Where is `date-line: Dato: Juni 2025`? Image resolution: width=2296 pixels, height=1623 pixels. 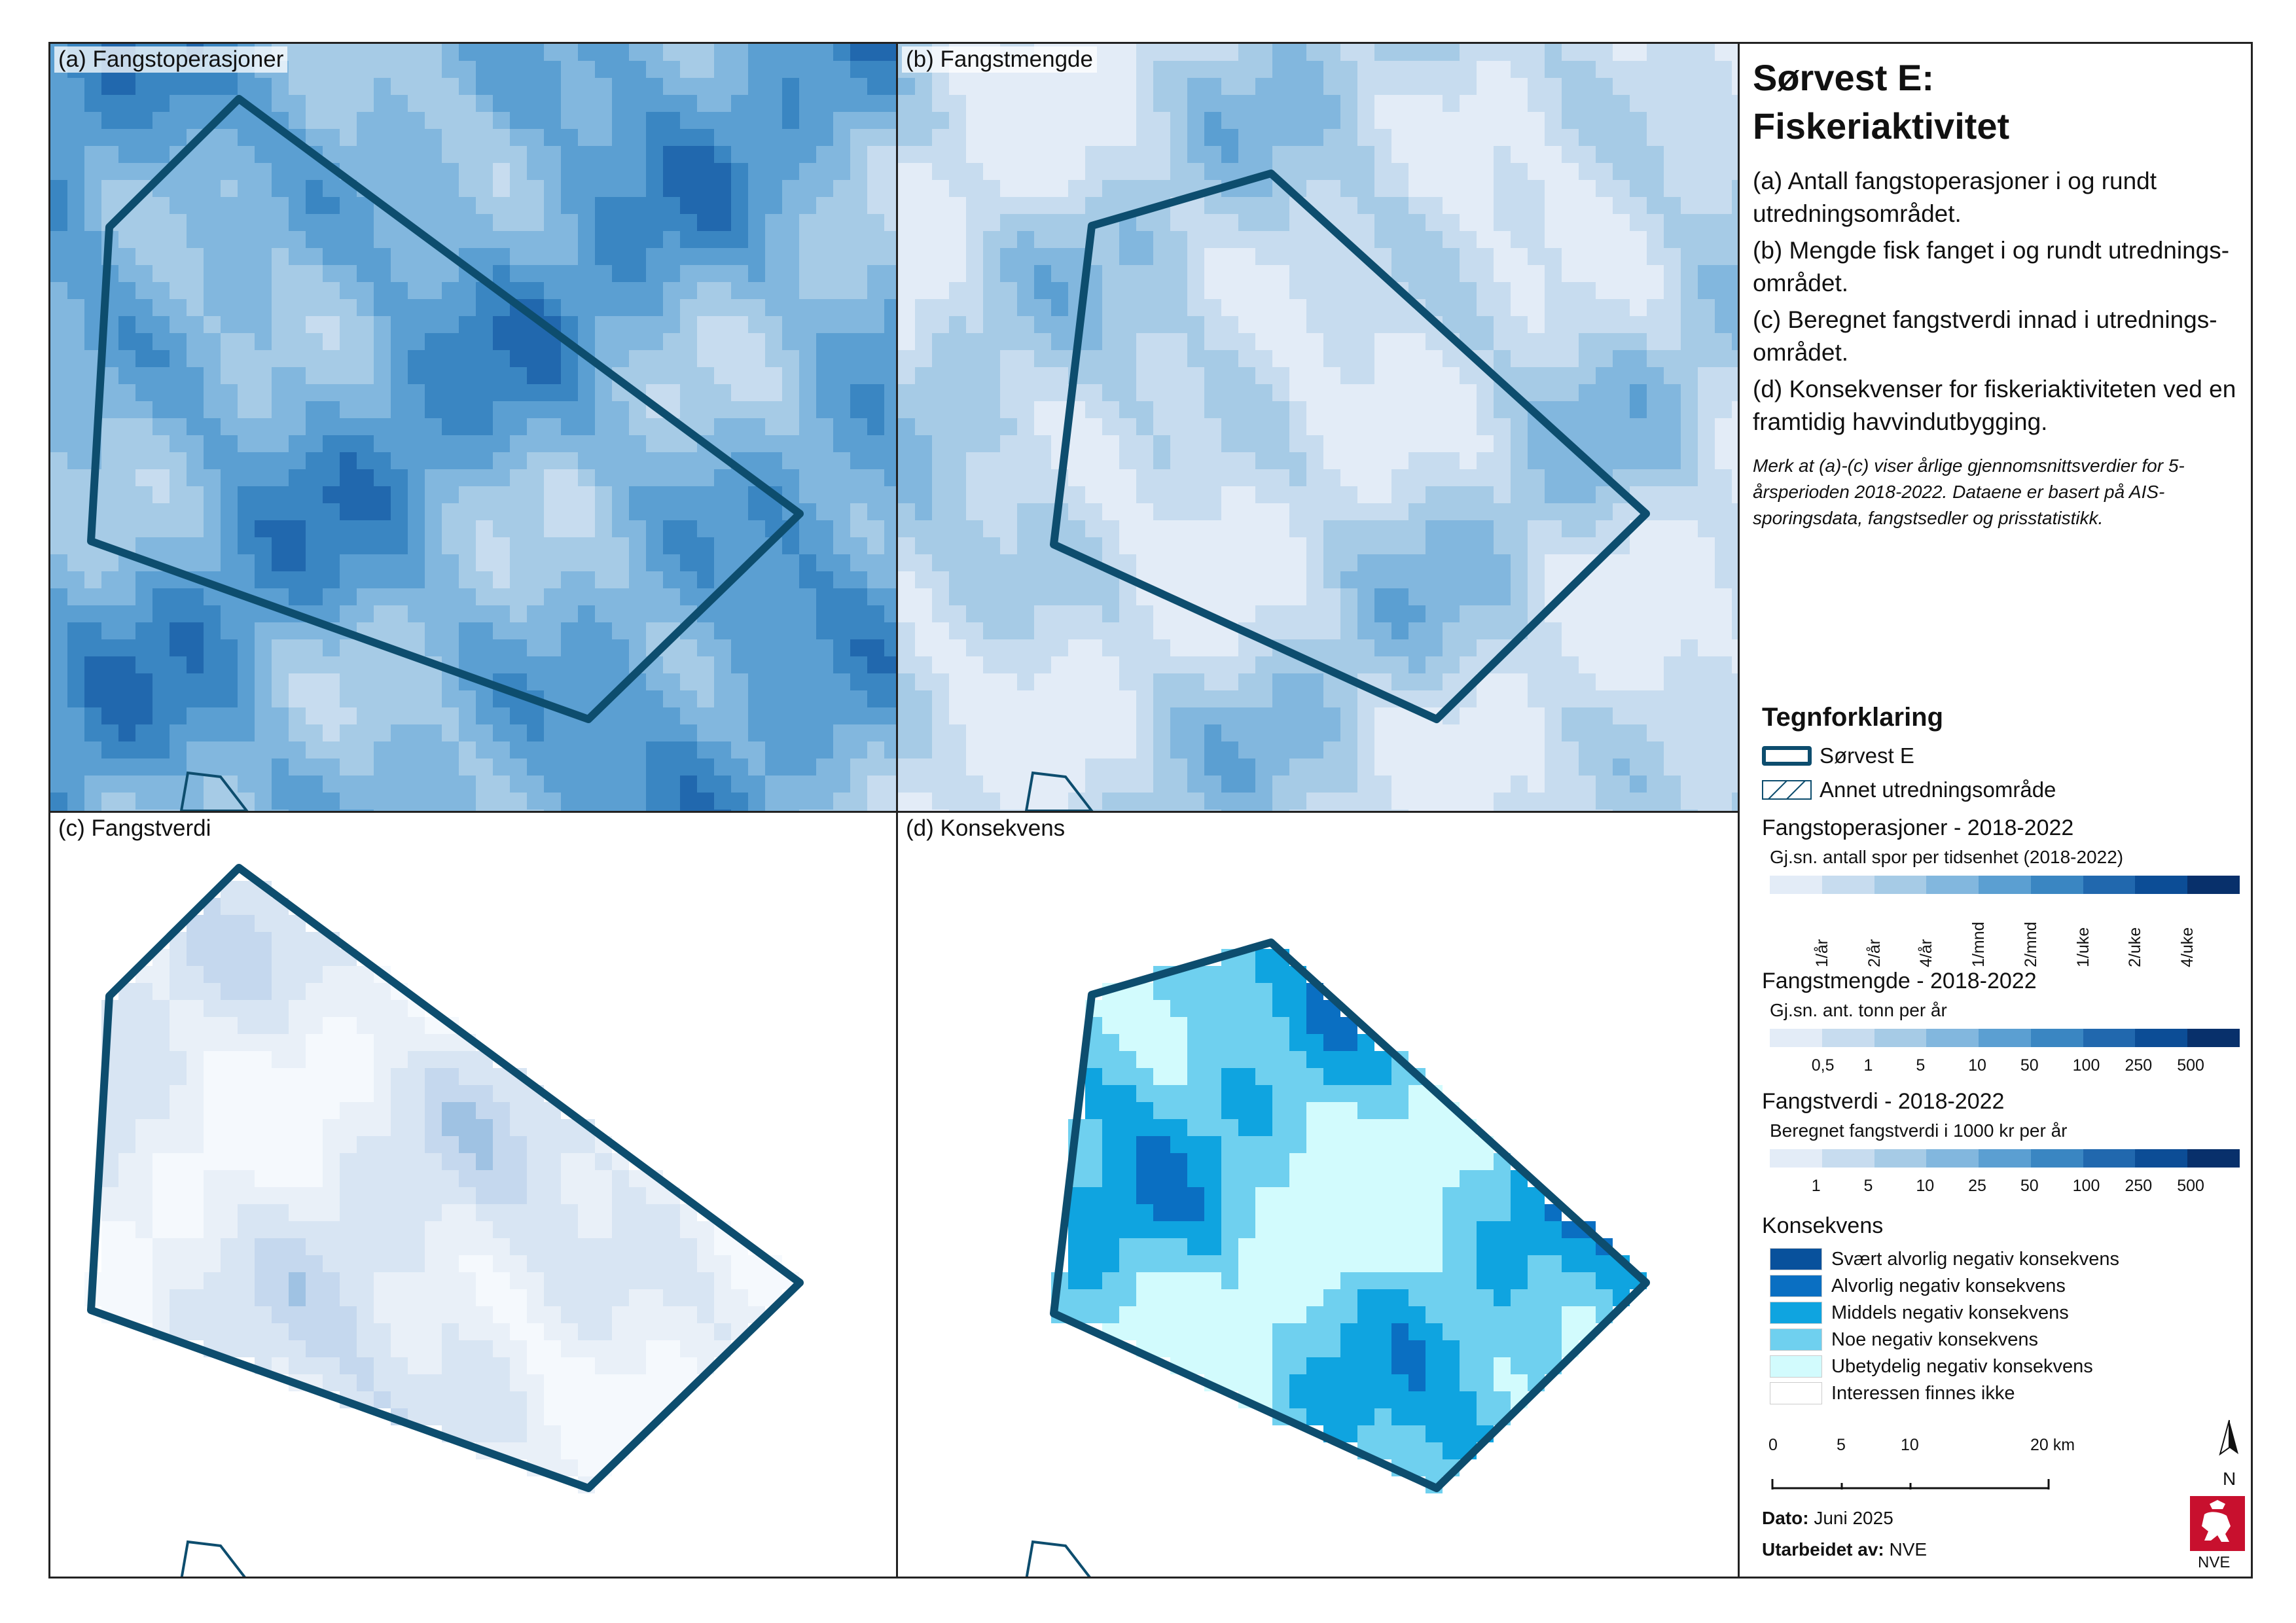
date-line: Dato: Juni 2025 is located at coordinates (1827, 1519).